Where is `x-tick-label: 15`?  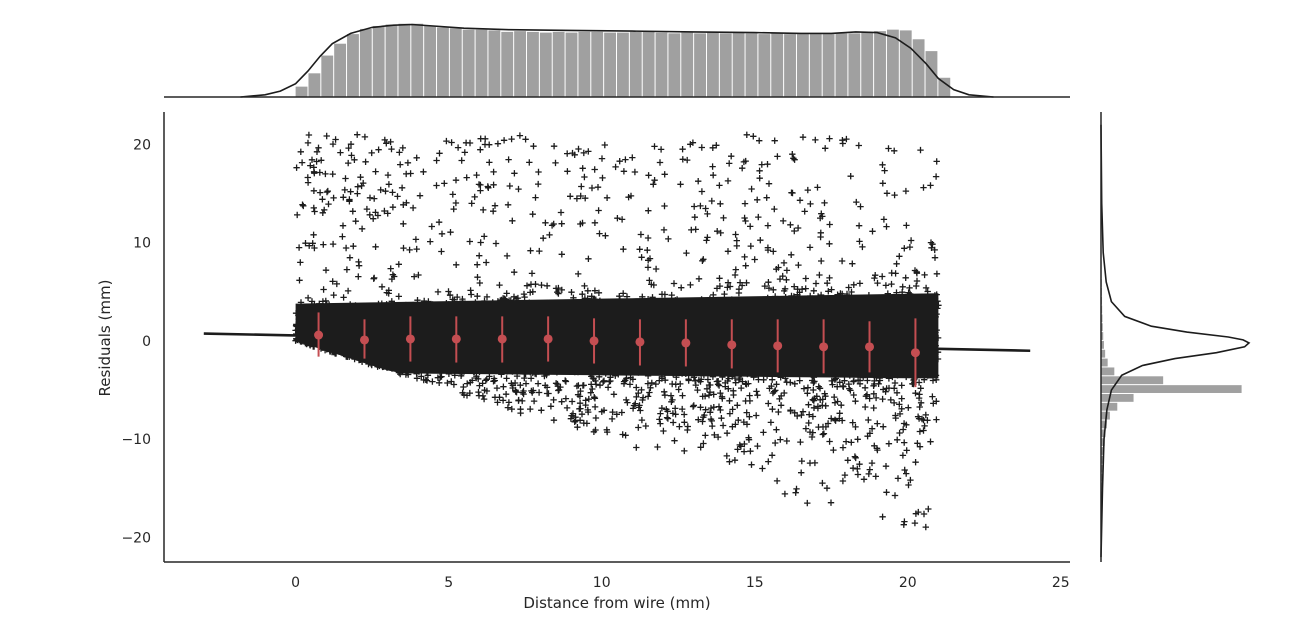 x-tick-label: 15 is located at coordinates (755, 583).